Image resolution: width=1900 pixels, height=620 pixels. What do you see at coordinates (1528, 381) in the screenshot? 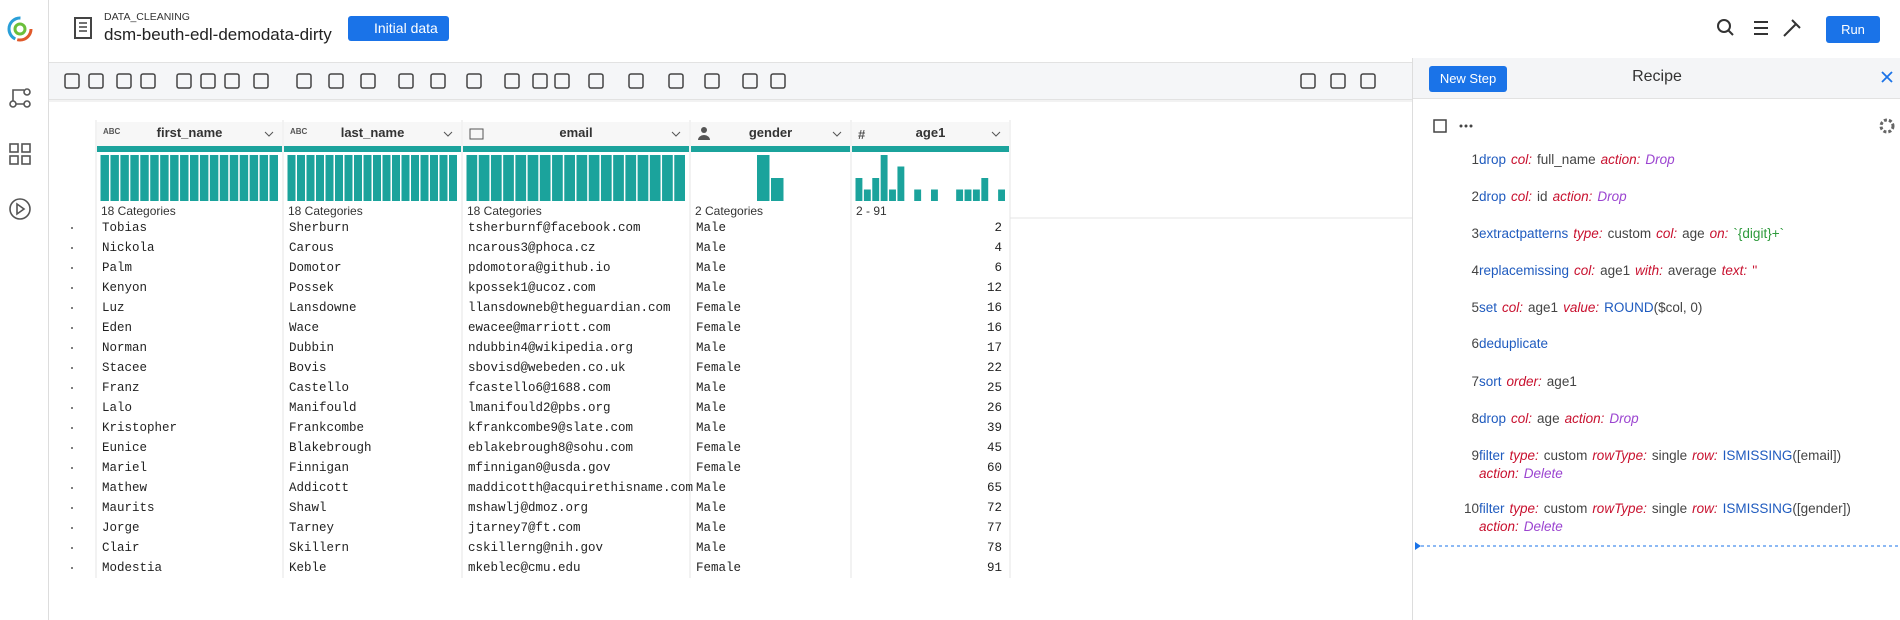
I see `step-line: sort order: age1` at bounding box center [1528, 381].